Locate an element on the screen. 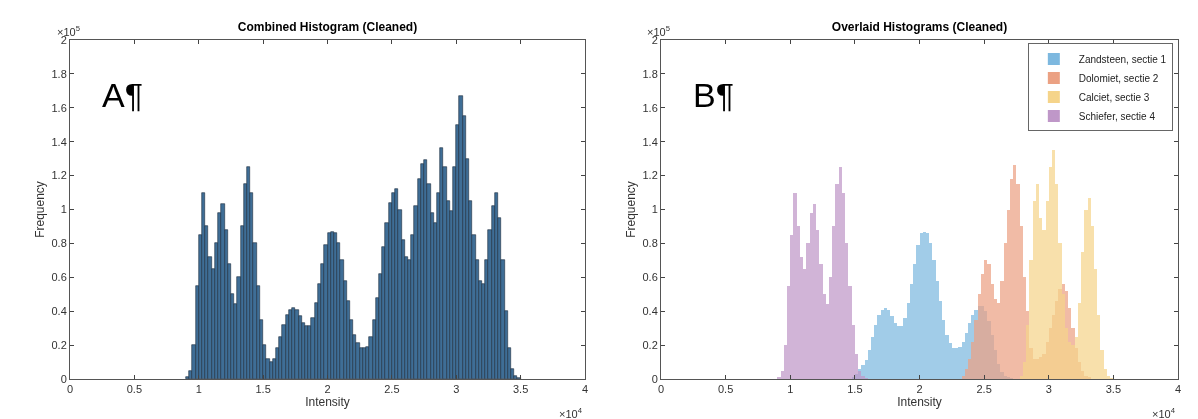  annotation: A¶ is located at coordinates (122, 95).